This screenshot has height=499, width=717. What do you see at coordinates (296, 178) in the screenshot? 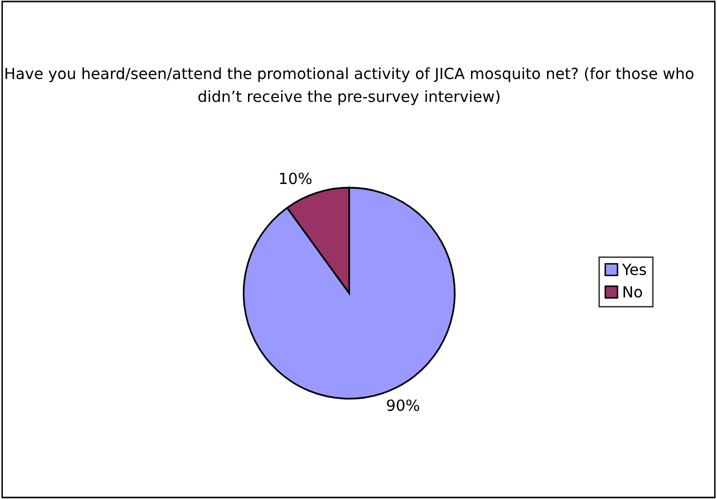
I see `data-label: 10%` at bounding box center [296, 178].